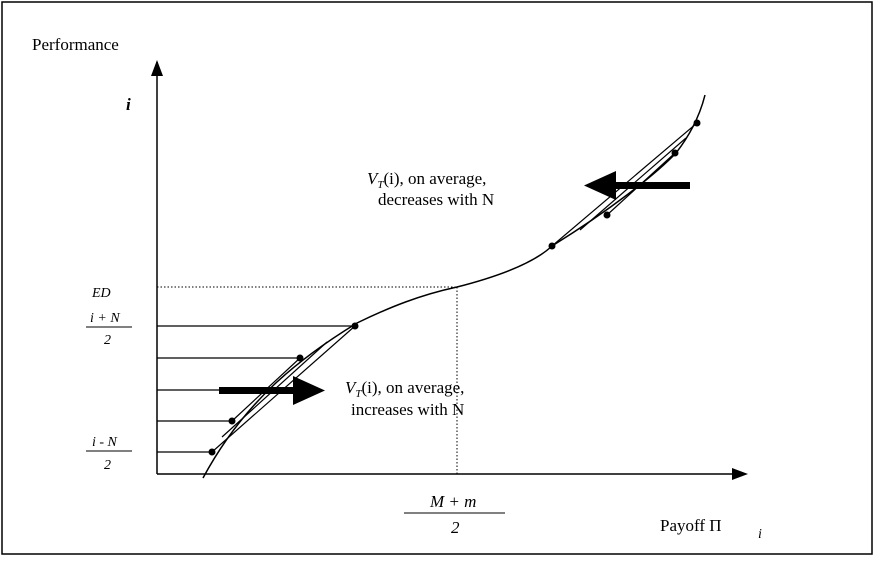 This screenshot has width=876, height=563. I want to click on upper-note-line2: decreases with N, so click(436, 199).